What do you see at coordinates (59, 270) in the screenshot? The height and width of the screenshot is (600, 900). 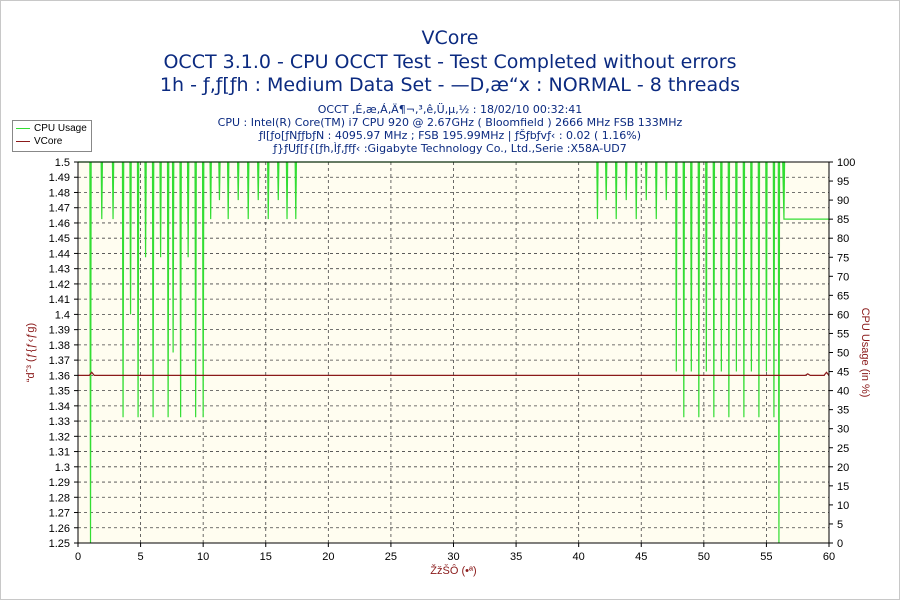 I see `y-tick-label-left: 1.43` at bounding box center [59, 270].